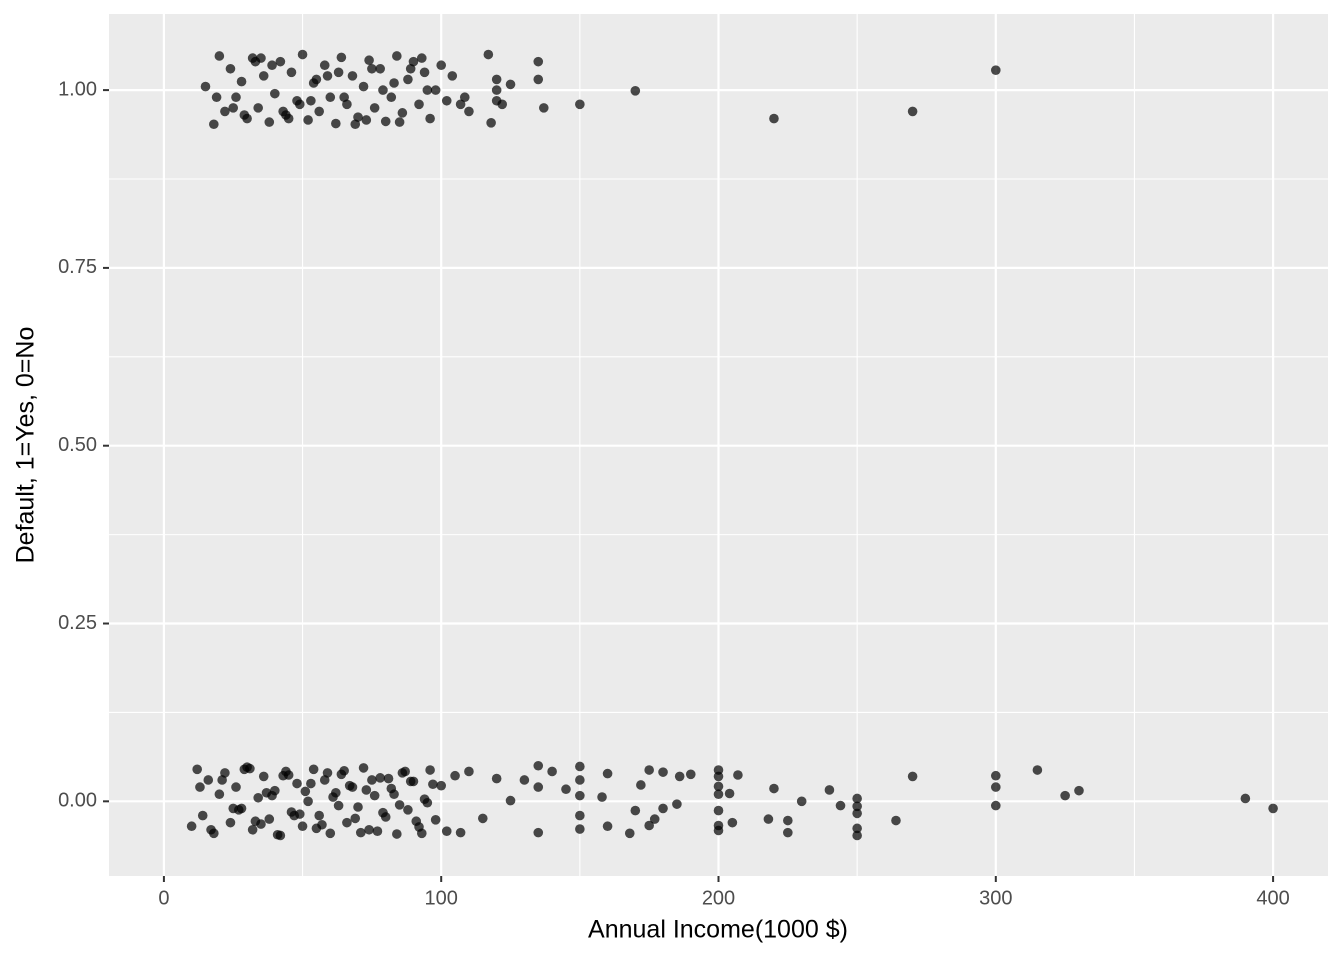 Image resolution: width=1344 pixels, height=960 pixels. I want to click on y-tick-label: 1.00, so click(77, 89).